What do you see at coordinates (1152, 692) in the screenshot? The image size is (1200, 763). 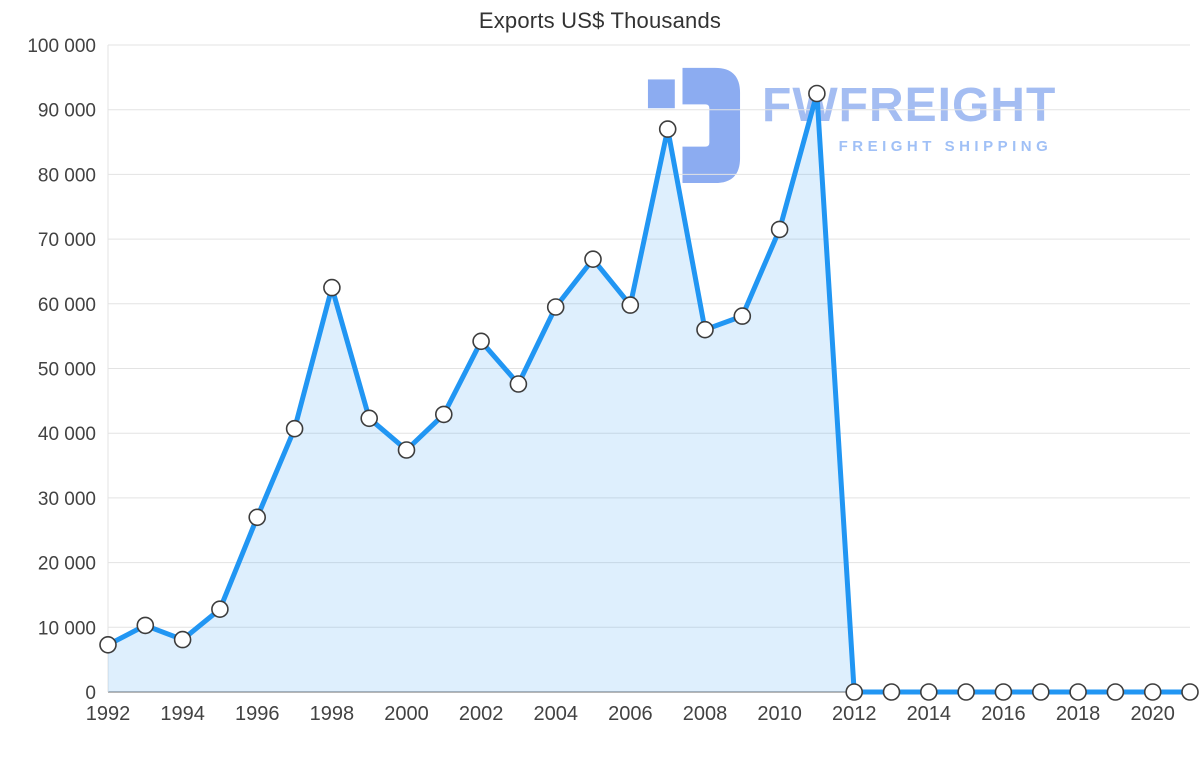 I see `data-point-2020` at bounding box center [1152, 692].